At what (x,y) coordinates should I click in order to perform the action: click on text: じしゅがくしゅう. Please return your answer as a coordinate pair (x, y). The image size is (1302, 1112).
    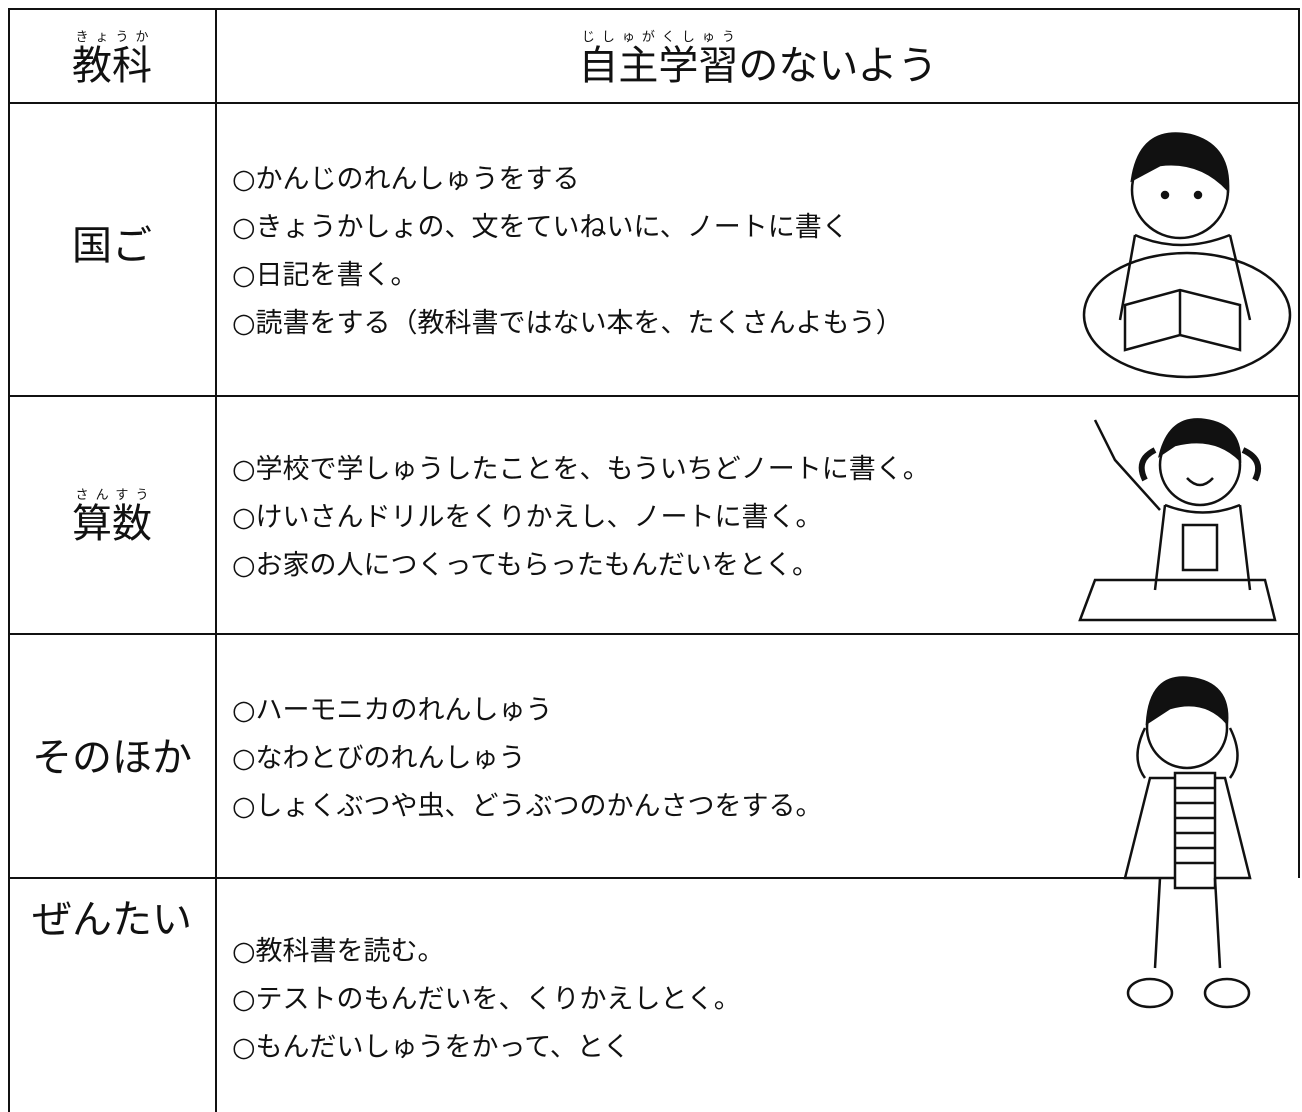
    Looking at the image, I should click on (658, 37).